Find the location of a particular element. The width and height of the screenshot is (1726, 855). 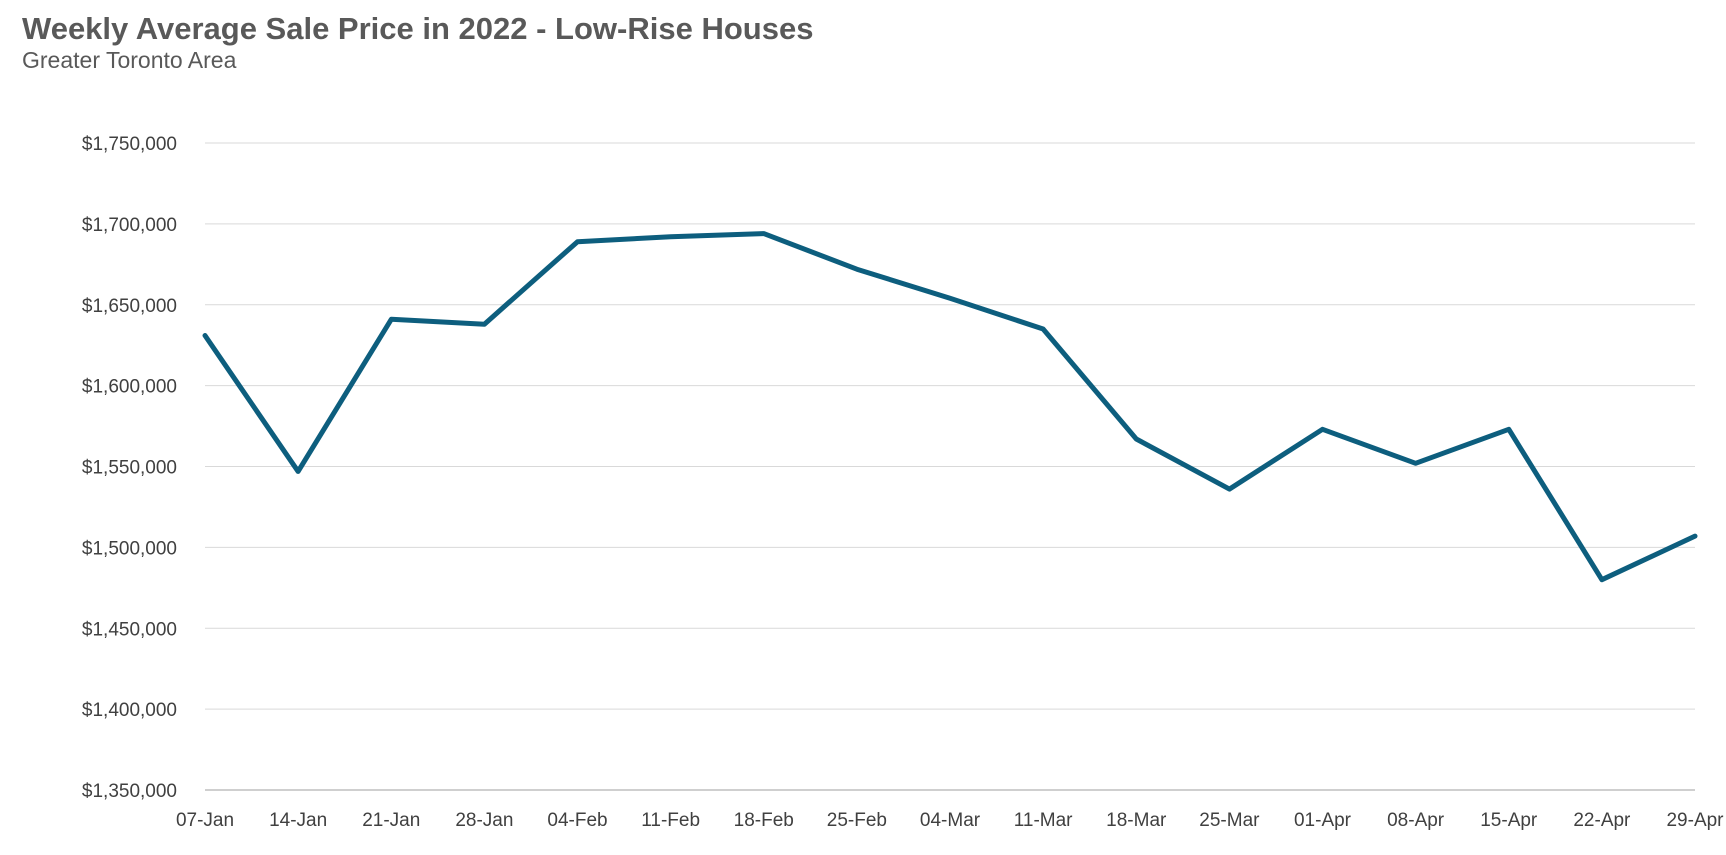

x-tick-label: 11-Feb is located at coordinates (670, 820).